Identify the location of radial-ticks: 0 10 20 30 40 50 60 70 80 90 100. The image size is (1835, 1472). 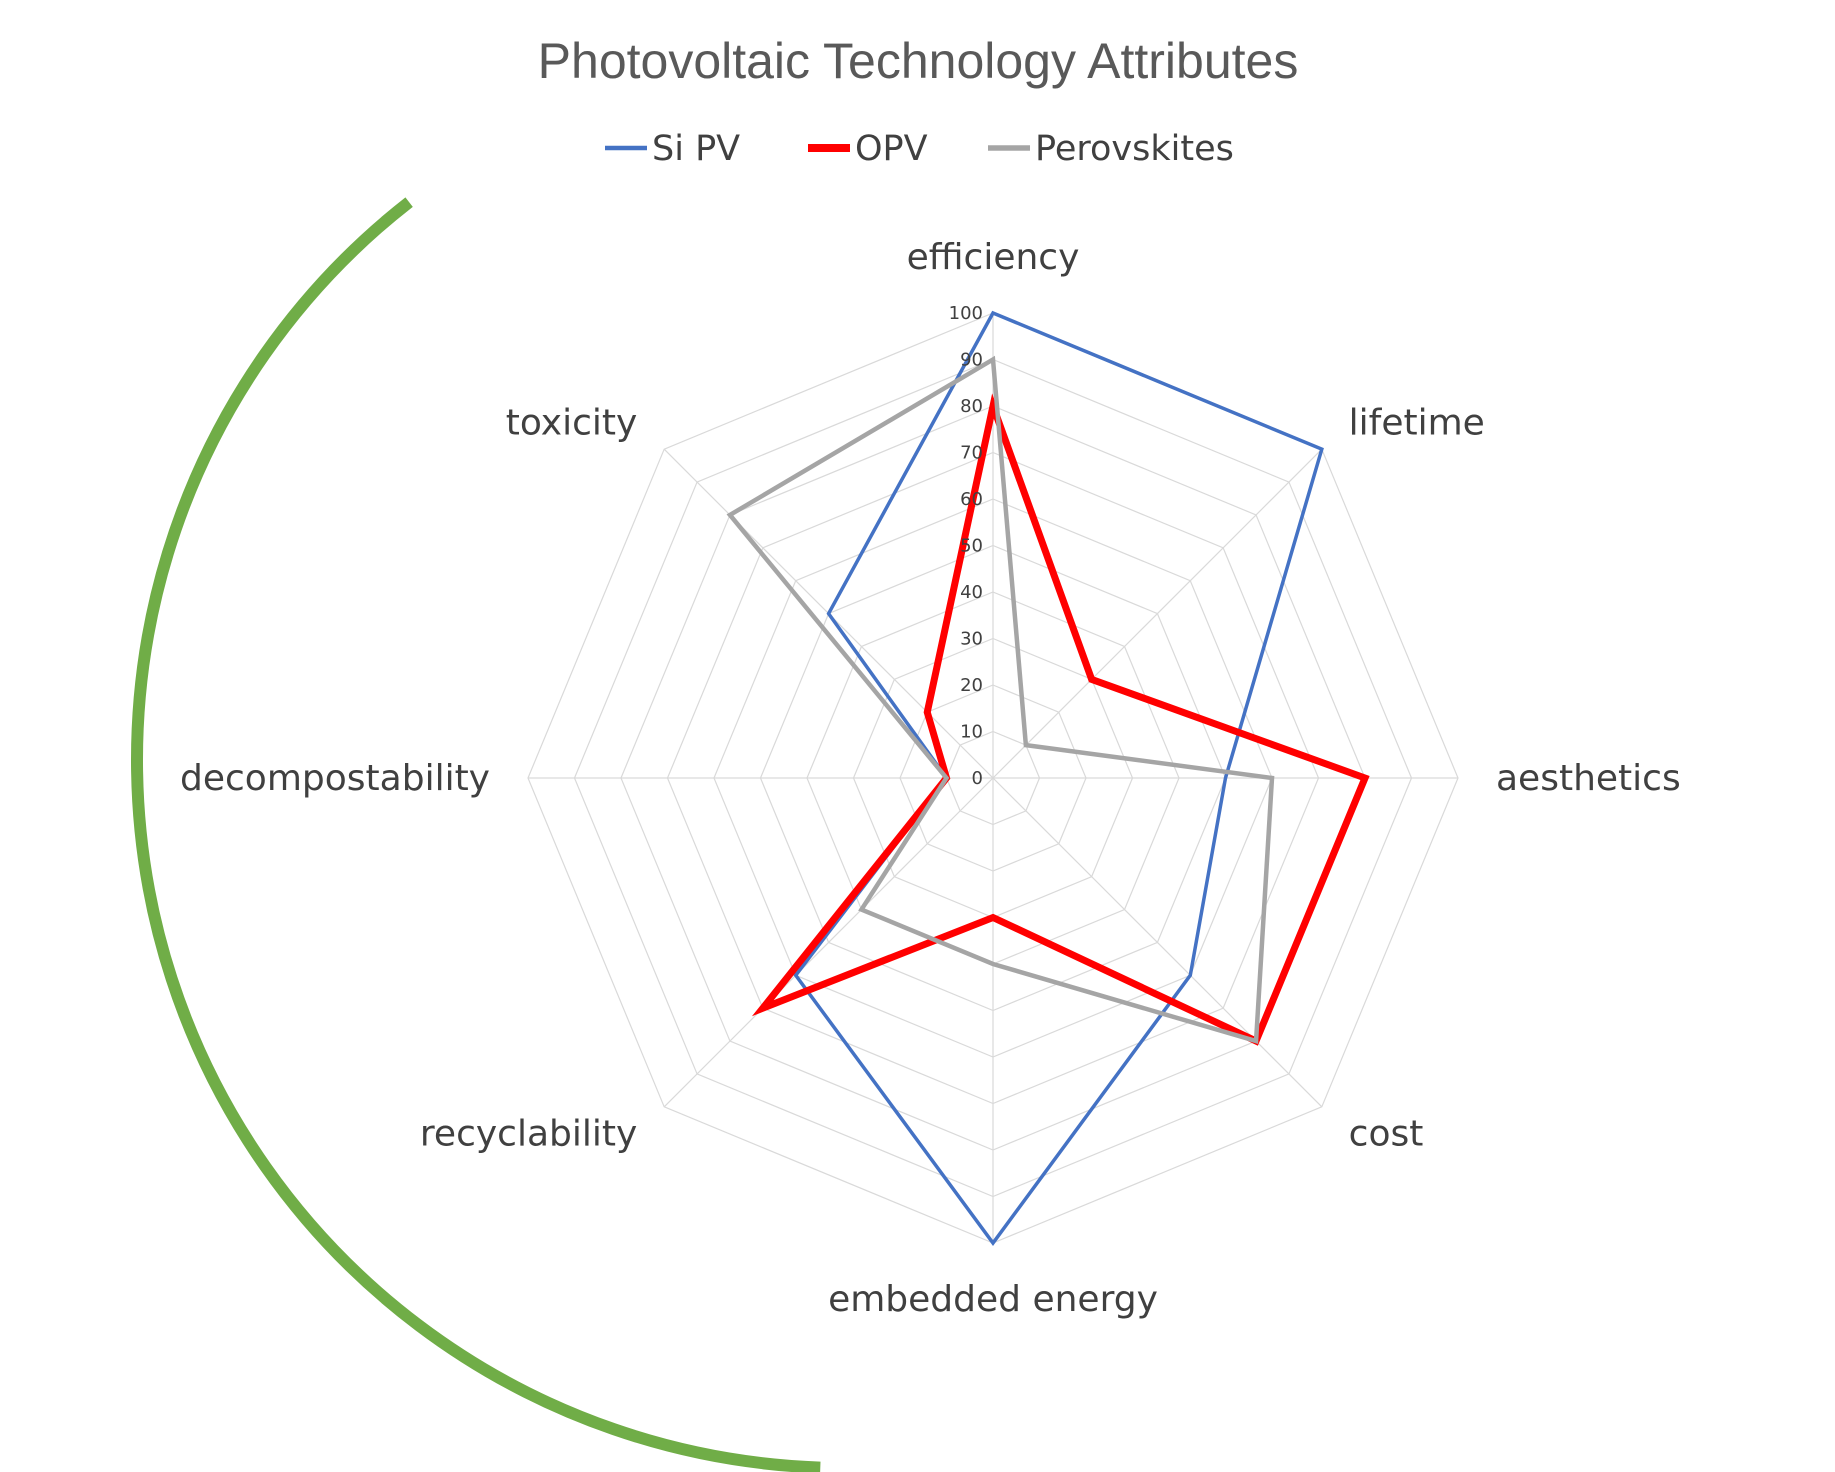
(966, 546).